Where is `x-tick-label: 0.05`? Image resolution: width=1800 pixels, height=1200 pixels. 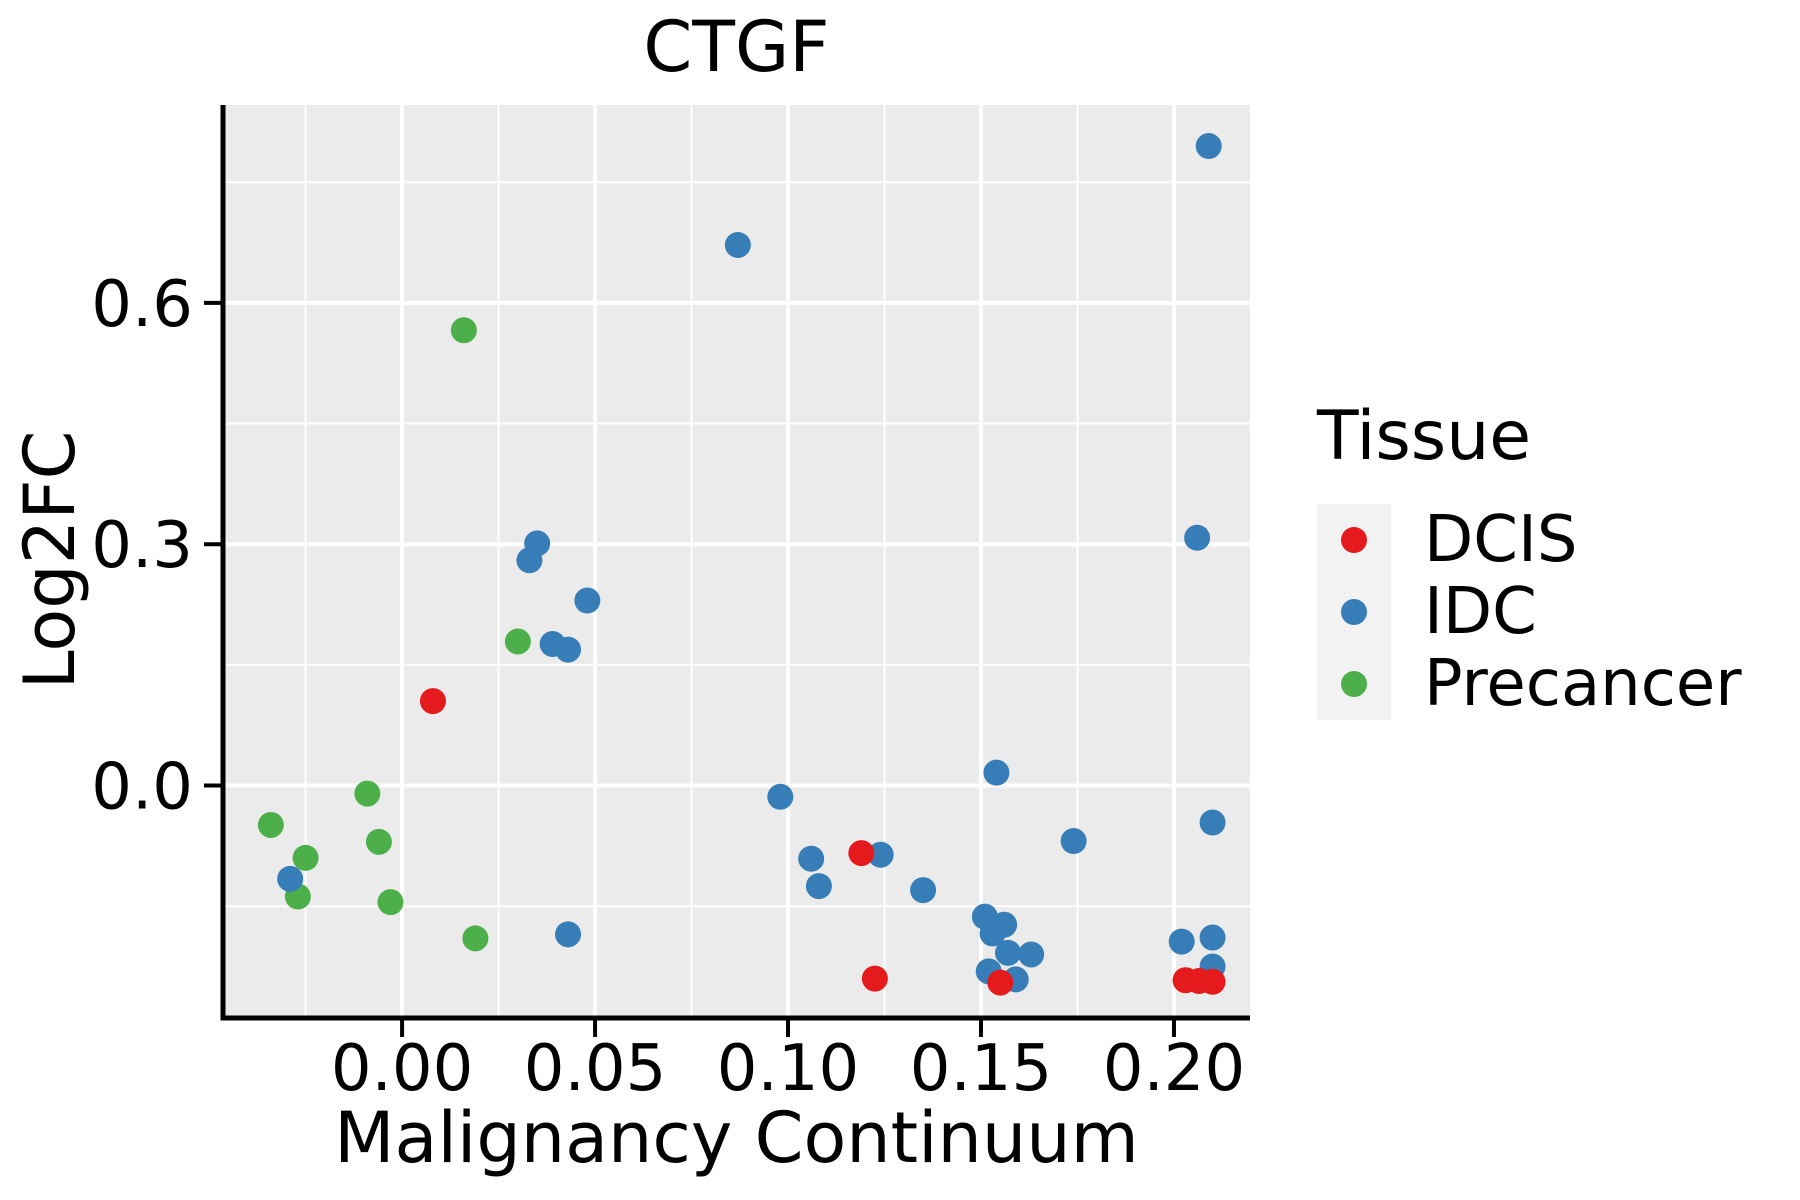
x-tick-label: 0.05 is located at coordinates (595, 1069).